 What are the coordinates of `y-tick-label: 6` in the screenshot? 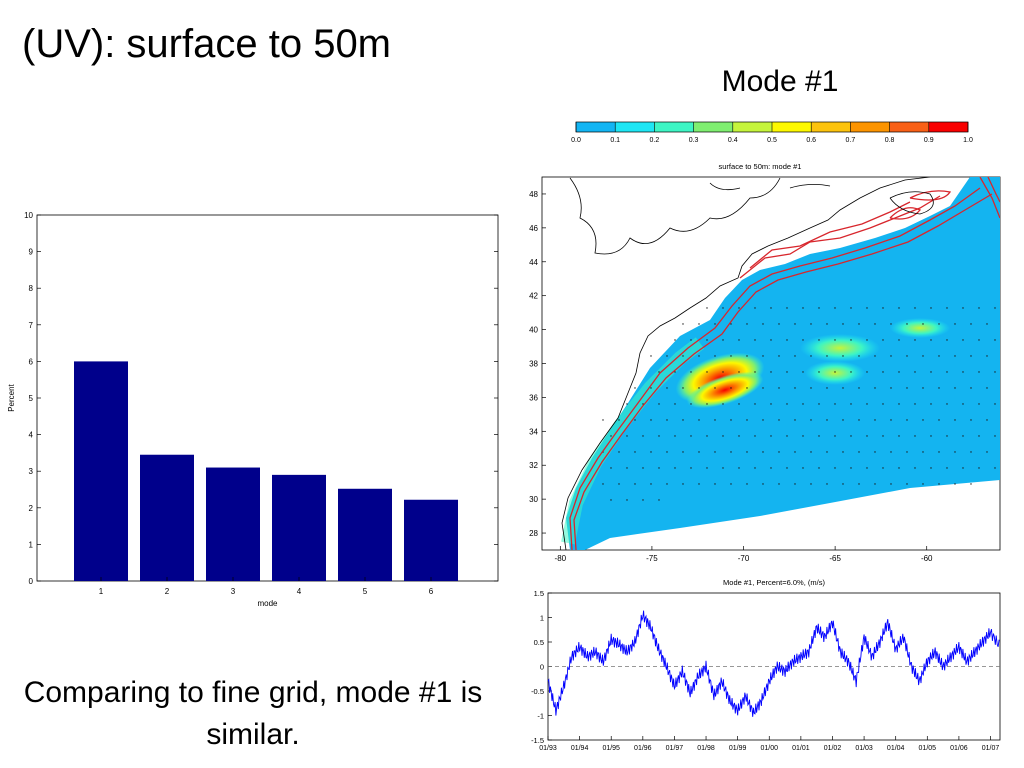 It's located at (31, 361).